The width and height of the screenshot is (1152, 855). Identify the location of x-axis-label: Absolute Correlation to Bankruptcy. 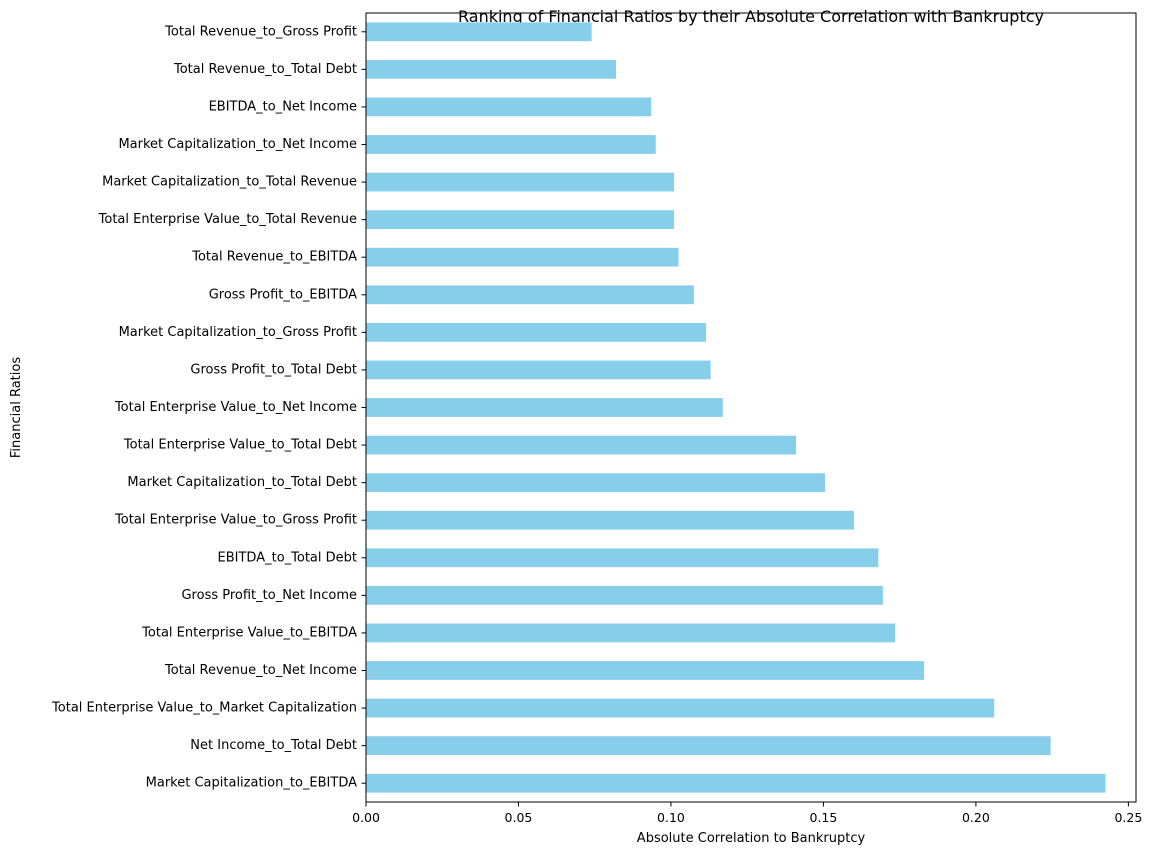
(751, 838).